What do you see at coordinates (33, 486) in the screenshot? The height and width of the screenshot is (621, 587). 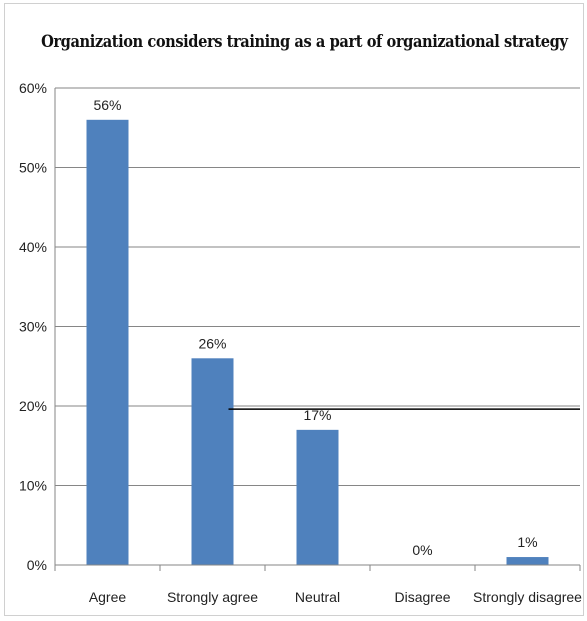 I see `y-tick-label: 10%` at bounding box center [33, 486].